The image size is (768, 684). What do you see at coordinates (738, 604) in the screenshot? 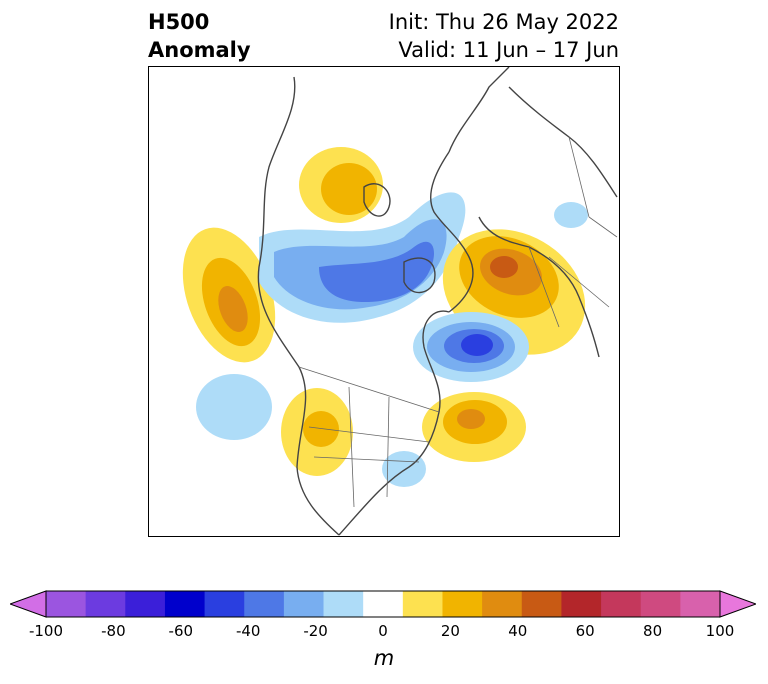
I see `colorbar-right-extension` at bounding box center [738, 604].